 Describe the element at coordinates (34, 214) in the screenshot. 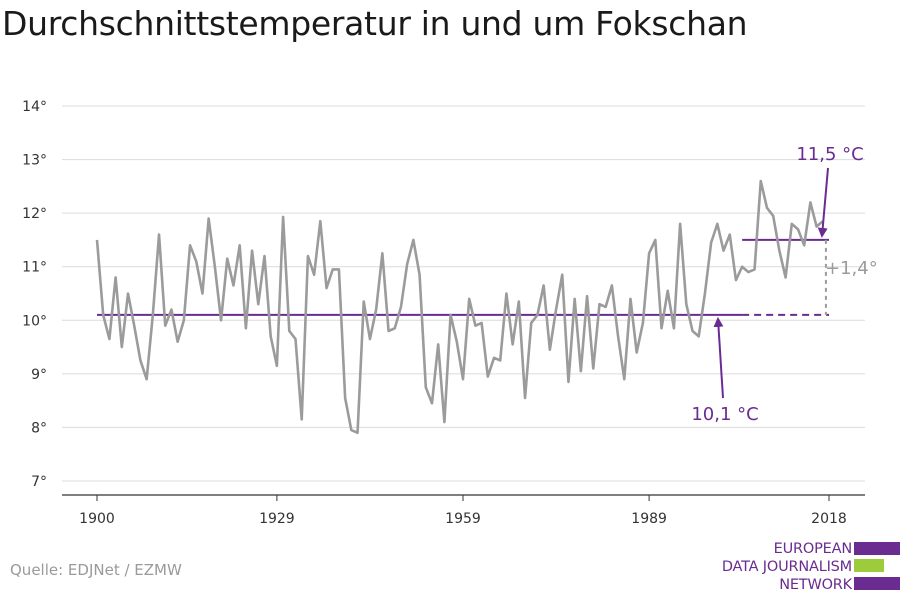

I see `y-tick-label: 12°` at that location.